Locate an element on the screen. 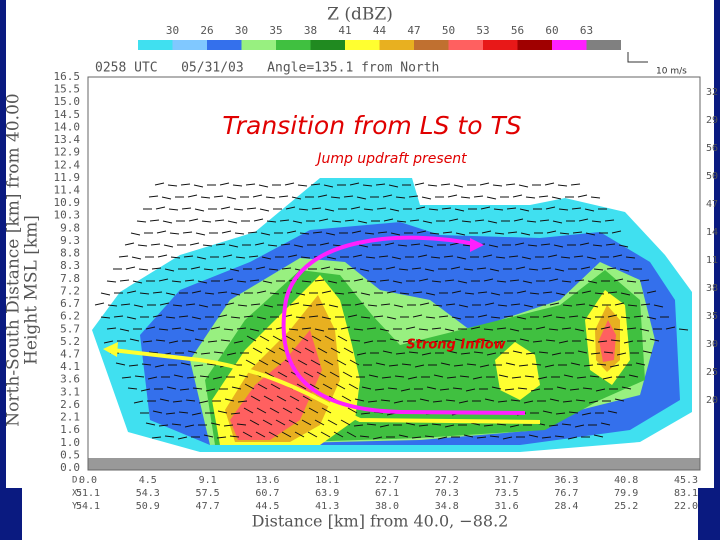 The width and height of the screenshot is (720, 540). x-tick-label: 4.5 is located at coordinates (148, 480).